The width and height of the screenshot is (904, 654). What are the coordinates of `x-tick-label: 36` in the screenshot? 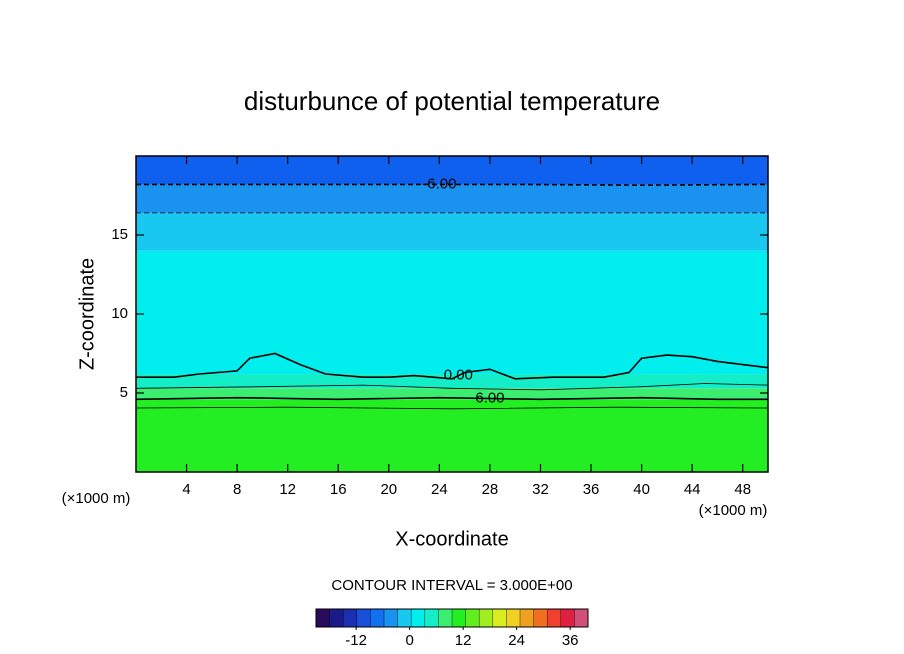 It's located at (591, 489).